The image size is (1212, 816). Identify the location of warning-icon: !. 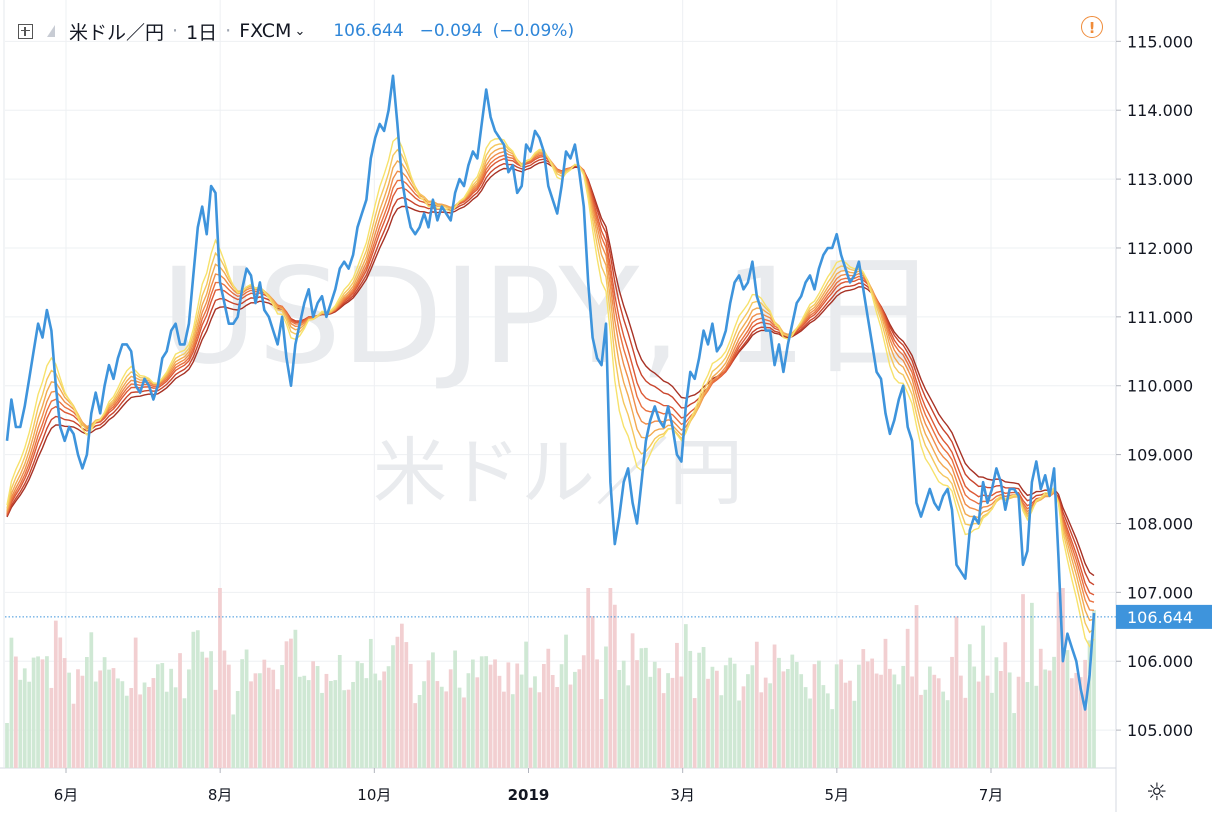
(1092, 27).